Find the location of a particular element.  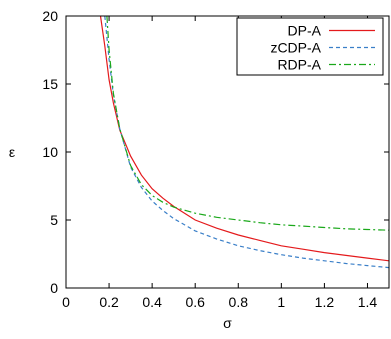

legend-label: zCDP-A is located at coordinates (295, 48).